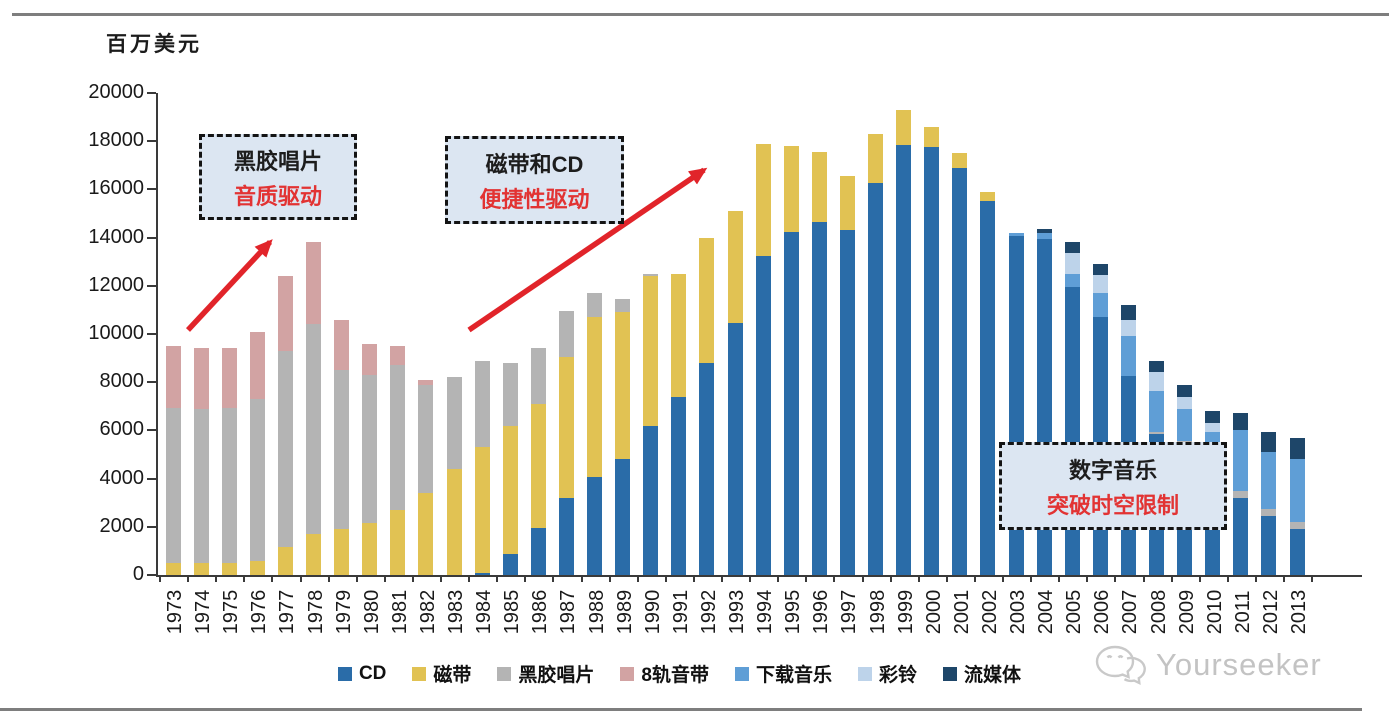  Describe the element at coordinates (875, 379) in the screenshot. I see `bar-segment-1998-CD` at that location.